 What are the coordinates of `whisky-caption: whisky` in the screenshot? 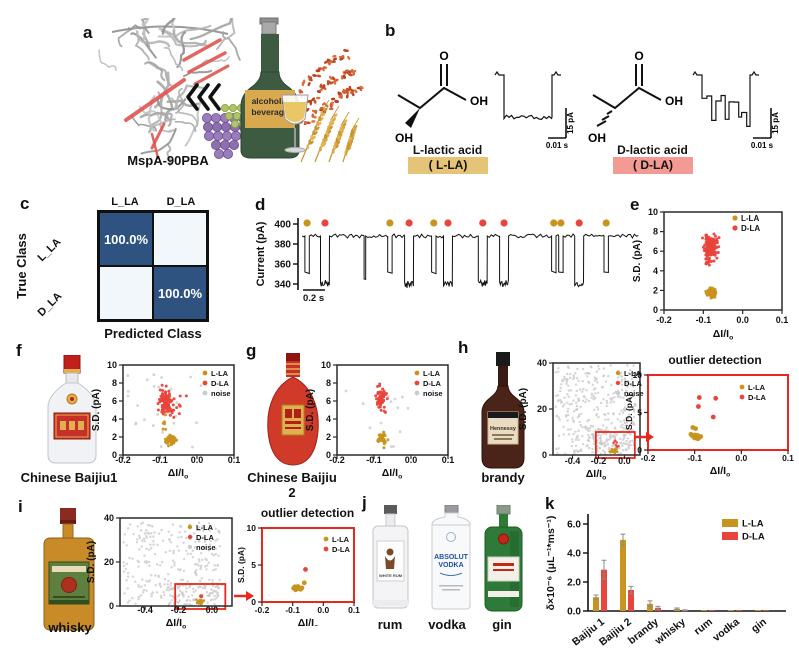 It's located at (70, 627).